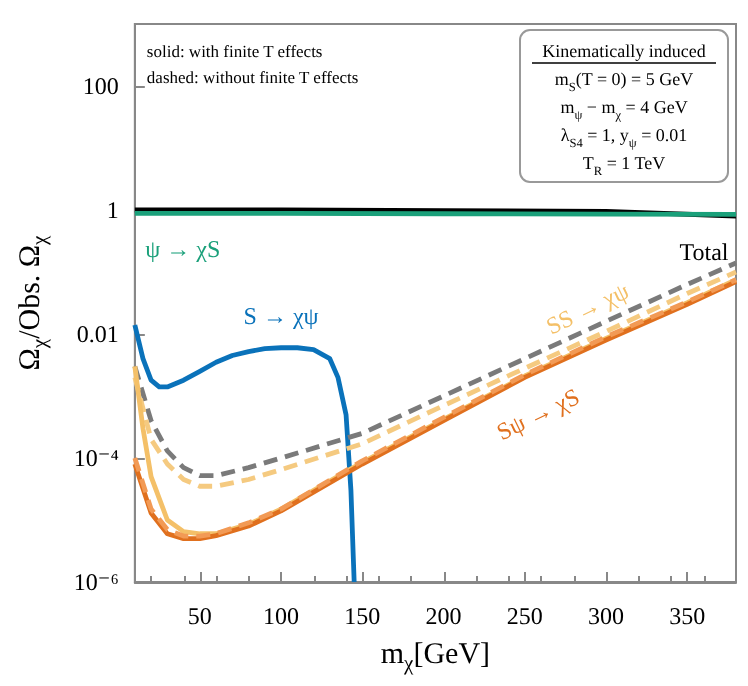  What do you see at coordinates (252, 76) in the screenshot?
I see `annotation: dashed: without finite T effects` at bounding box center [252, 76].